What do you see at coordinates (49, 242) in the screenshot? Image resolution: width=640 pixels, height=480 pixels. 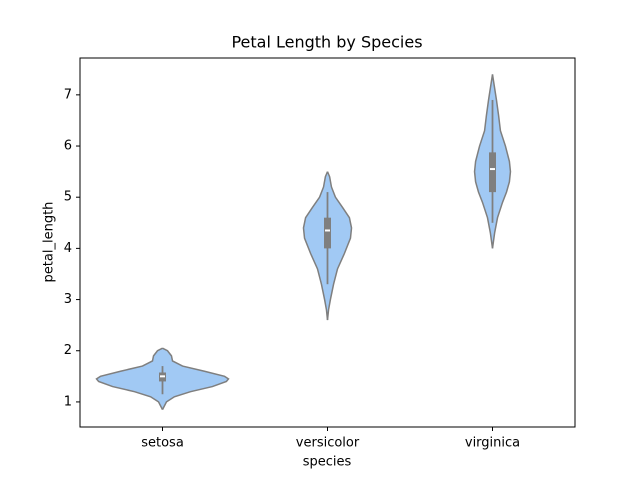 I see `y-axis-label: petal_length` at bounding box center [49, 242].